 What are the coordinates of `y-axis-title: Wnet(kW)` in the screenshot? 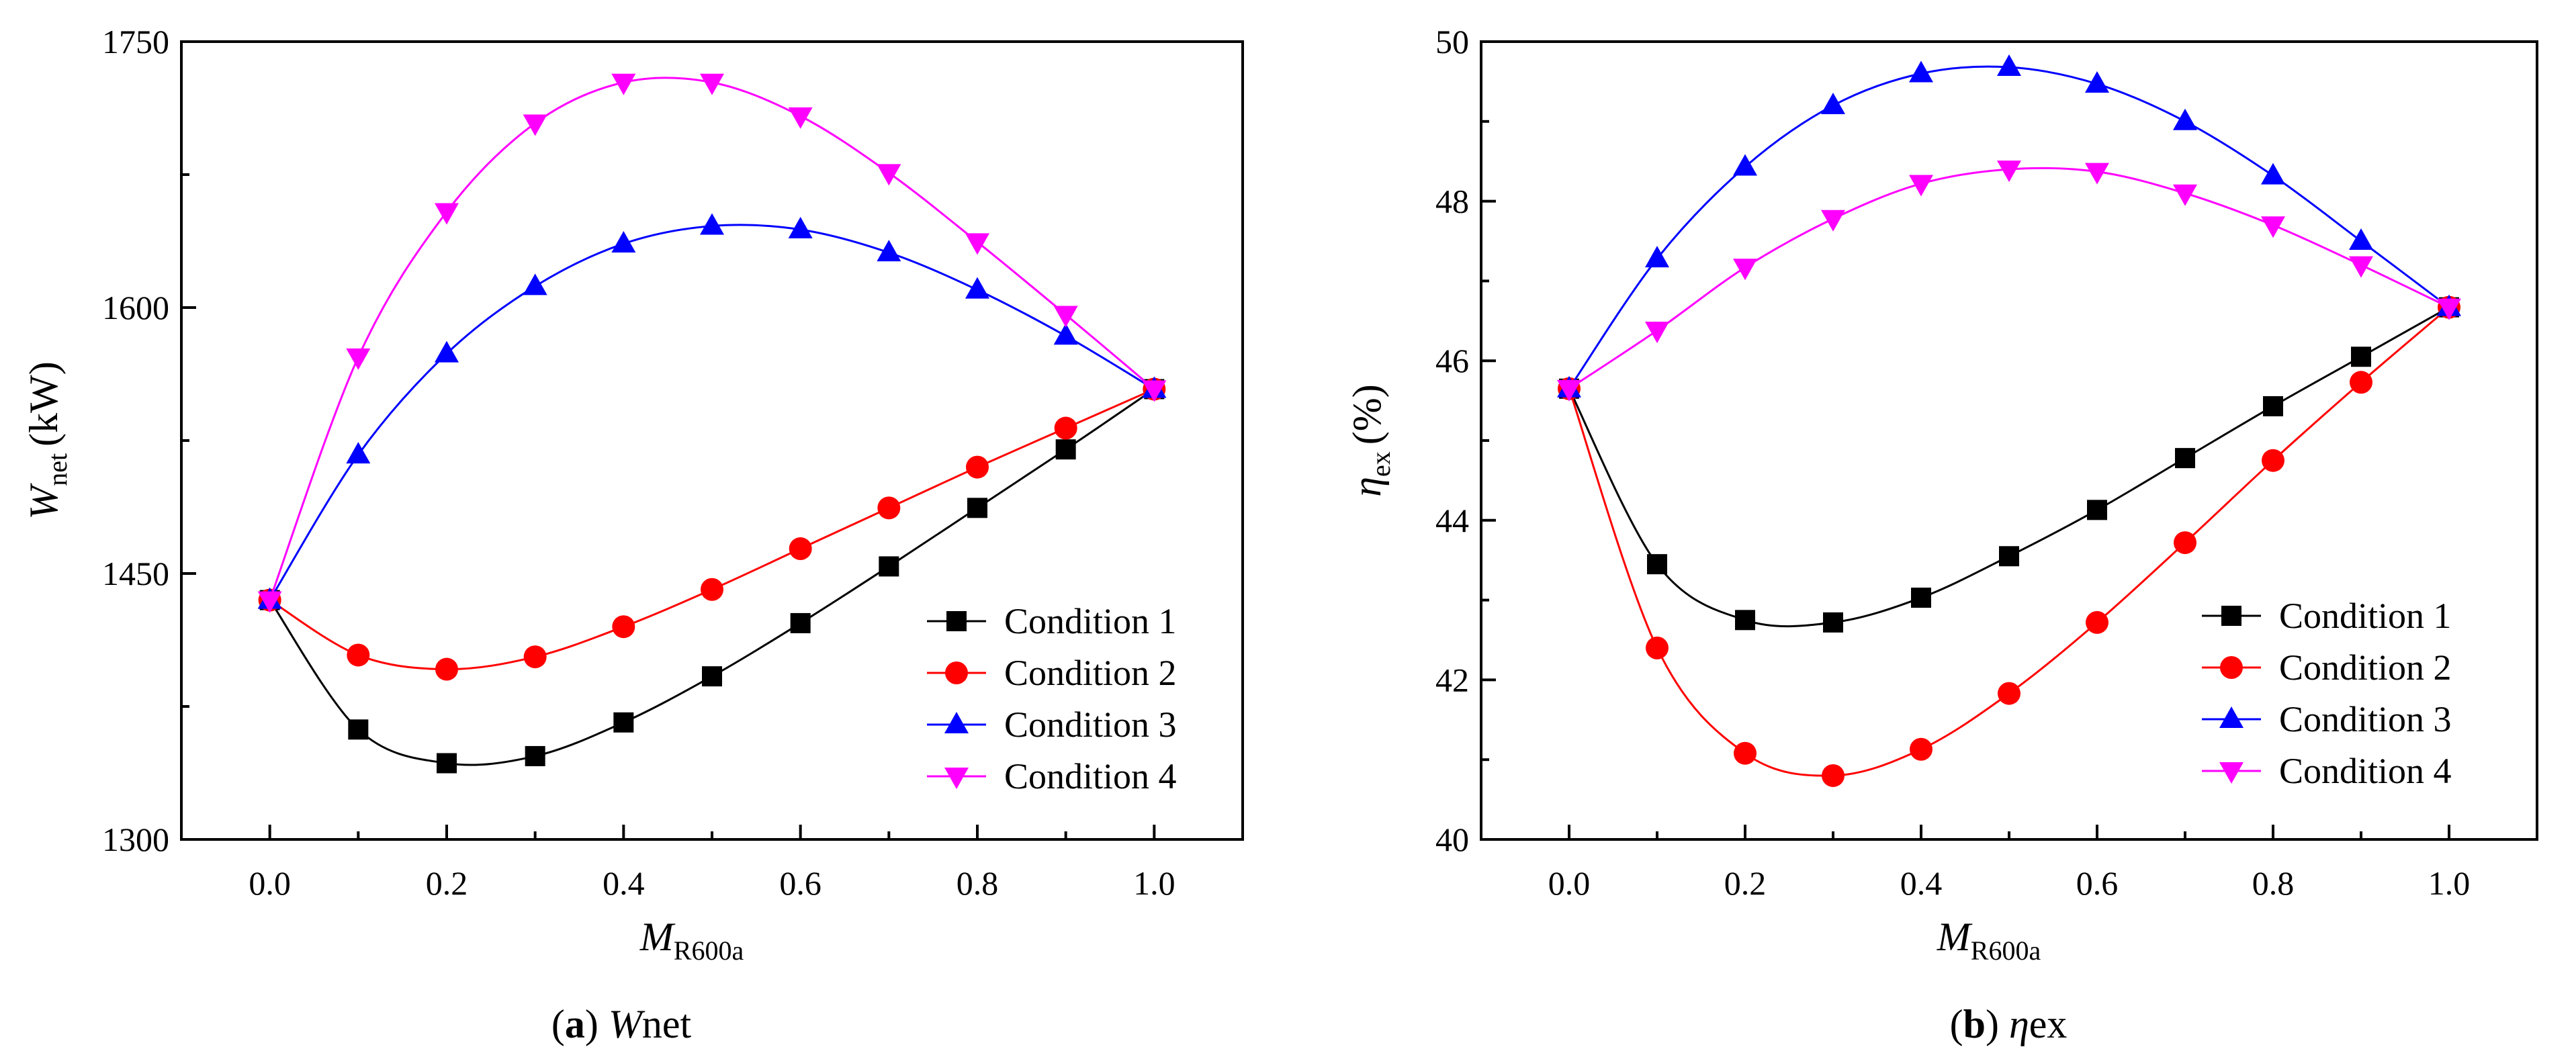 It's located at (47, 440).